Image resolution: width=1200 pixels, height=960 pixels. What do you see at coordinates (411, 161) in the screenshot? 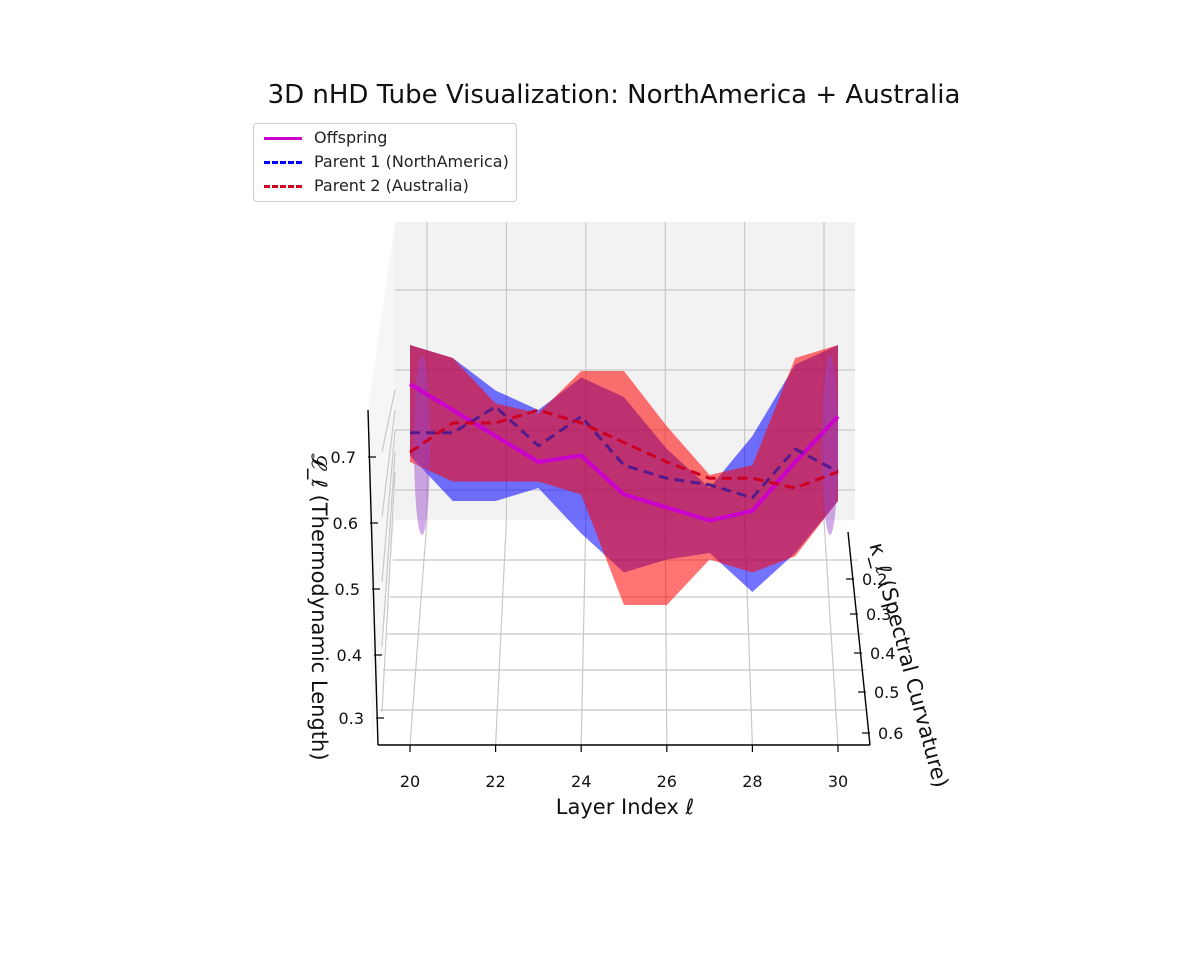
I see `legend-label-parent-1: Parent 1 (NorthAmerica)` at bounding box center [411, 161].